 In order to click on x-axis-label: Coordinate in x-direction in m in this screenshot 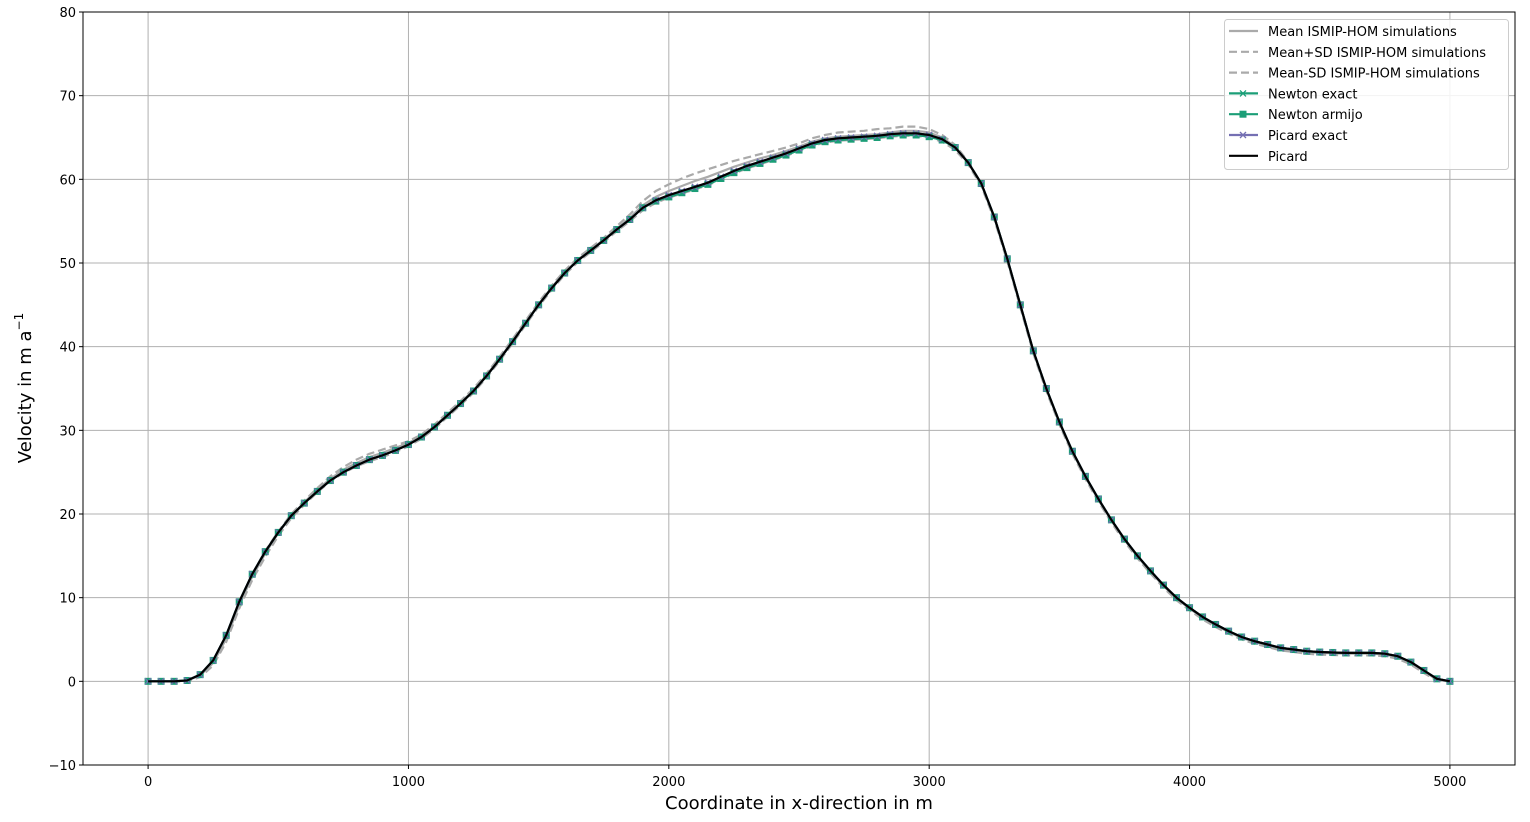, I will do `click(799, 803)`.